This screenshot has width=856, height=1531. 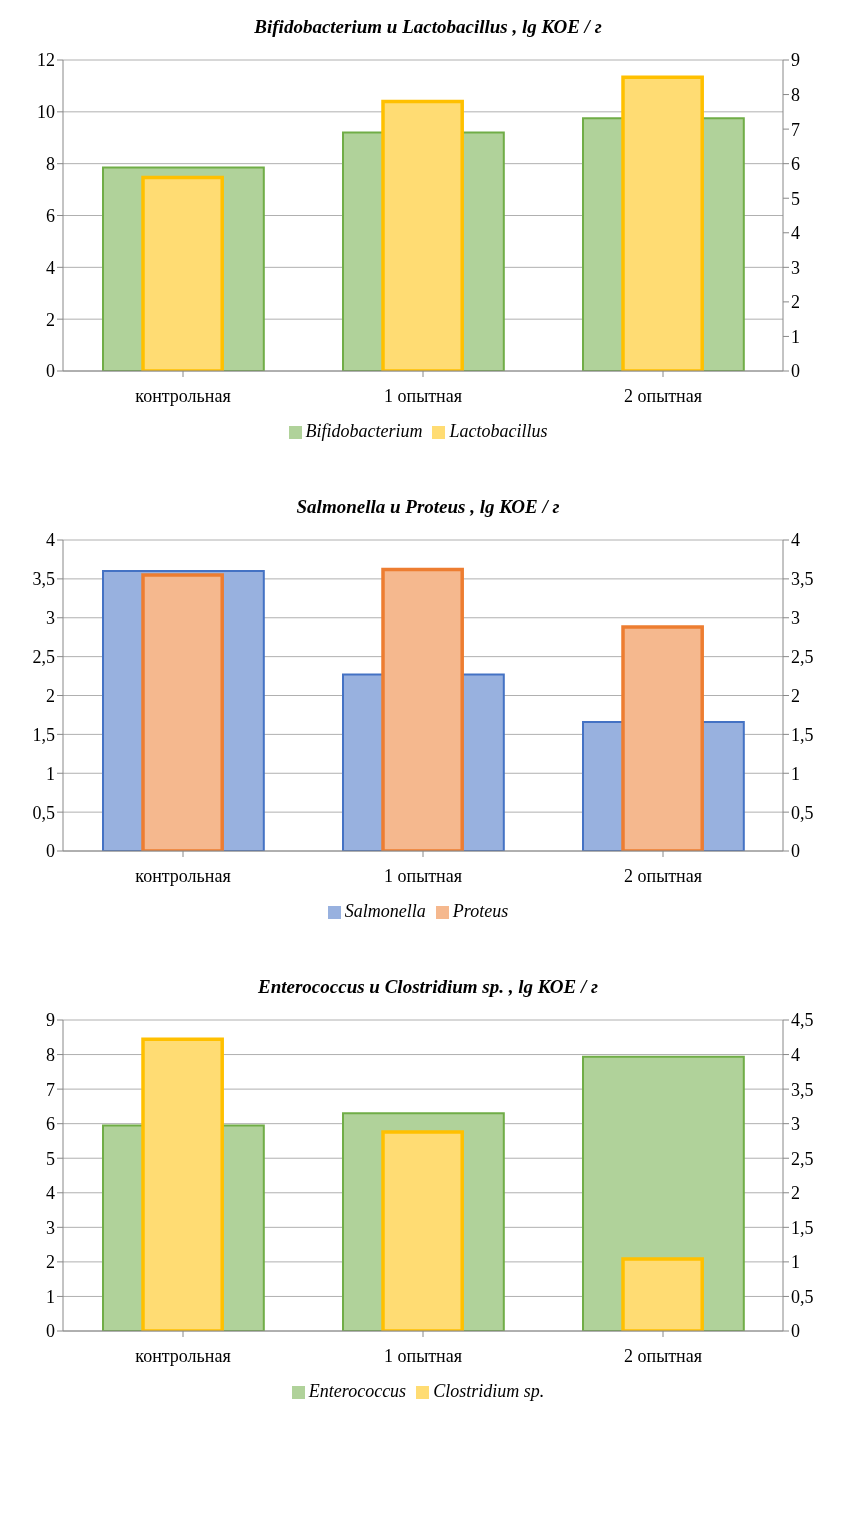 What do you see at coordinates (428, 27) in the screenshot?
I see `chart-title: Bifidobacterium и Lactobacillus , lg КОЕ / г` at bounding box center [428, 27].